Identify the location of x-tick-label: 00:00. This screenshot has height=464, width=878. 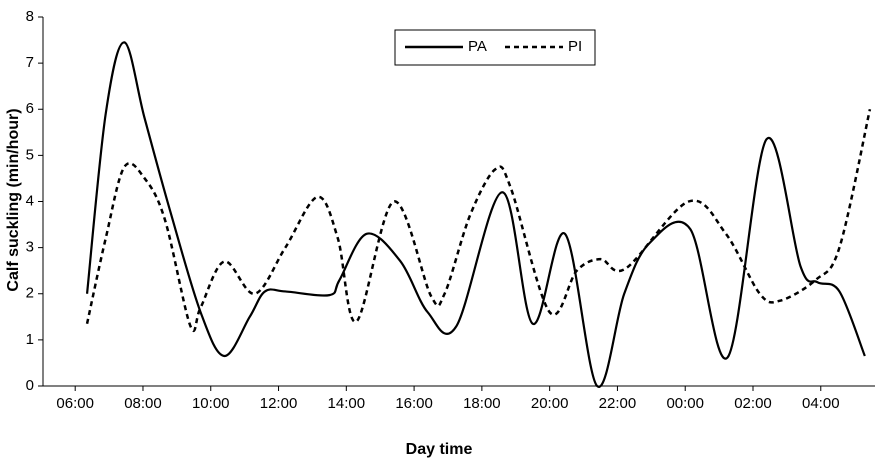
(685, 403).